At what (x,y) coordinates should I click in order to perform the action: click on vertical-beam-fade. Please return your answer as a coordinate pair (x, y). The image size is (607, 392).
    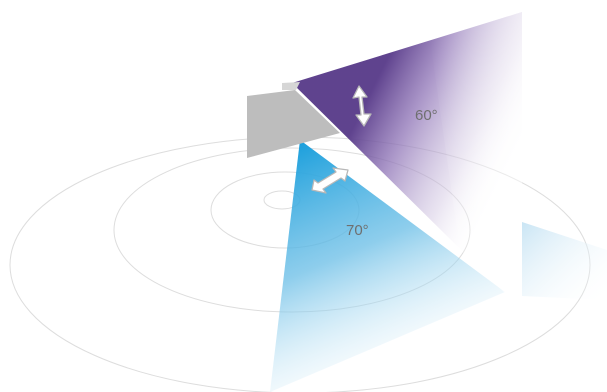
    Looking at the image, I should click on (476, 161).